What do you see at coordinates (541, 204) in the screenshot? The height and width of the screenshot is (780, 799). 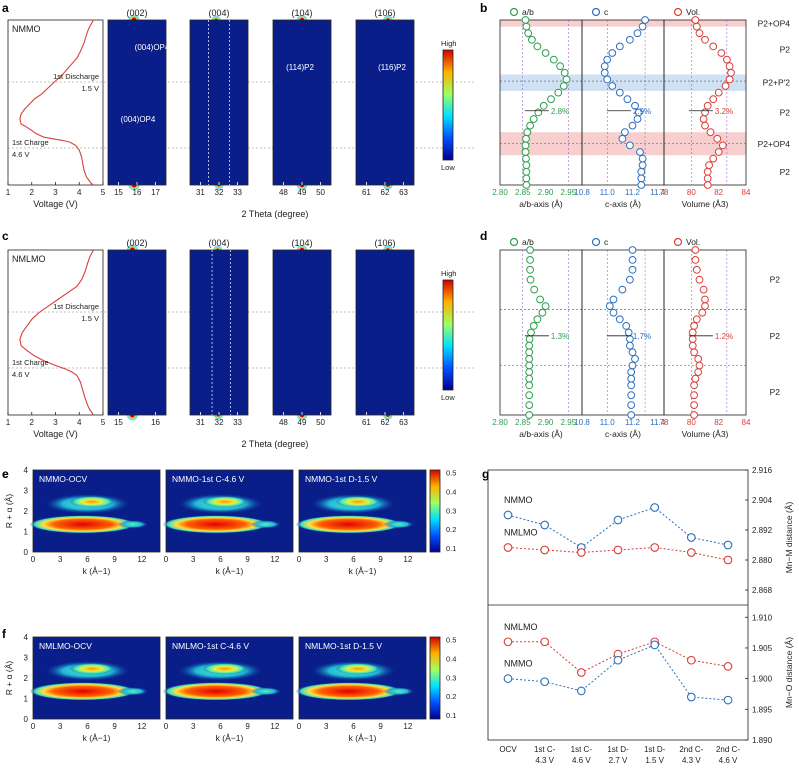 I see `panel-b-xlabel-0: a/b-axis (Å)` at bounding box center [541, 204].